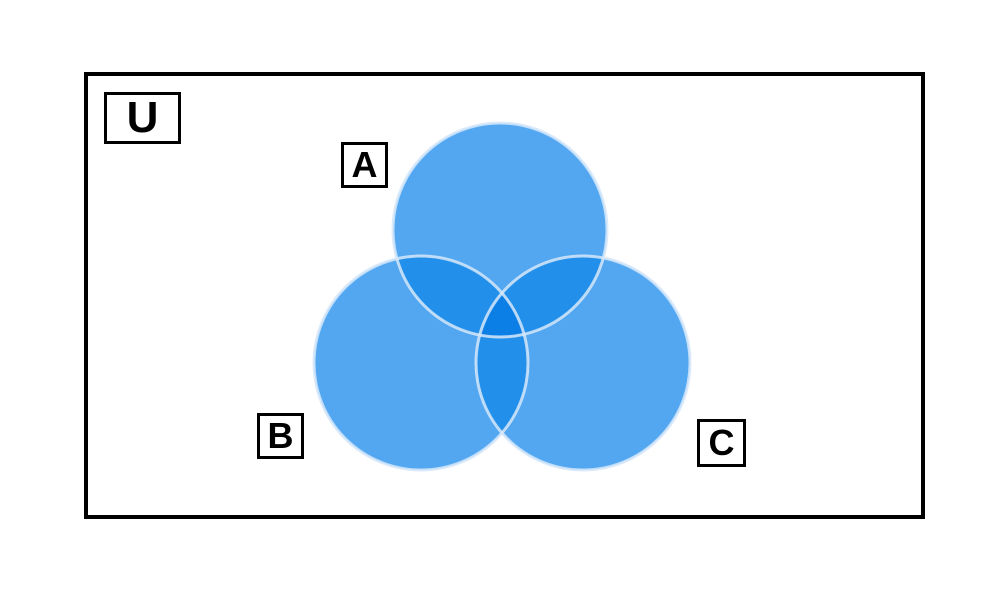 This screenshot has width=1000, height=592. Describe the element at coordinates (583, 363) in the screenshot. I see `set-c-outline` at that location.